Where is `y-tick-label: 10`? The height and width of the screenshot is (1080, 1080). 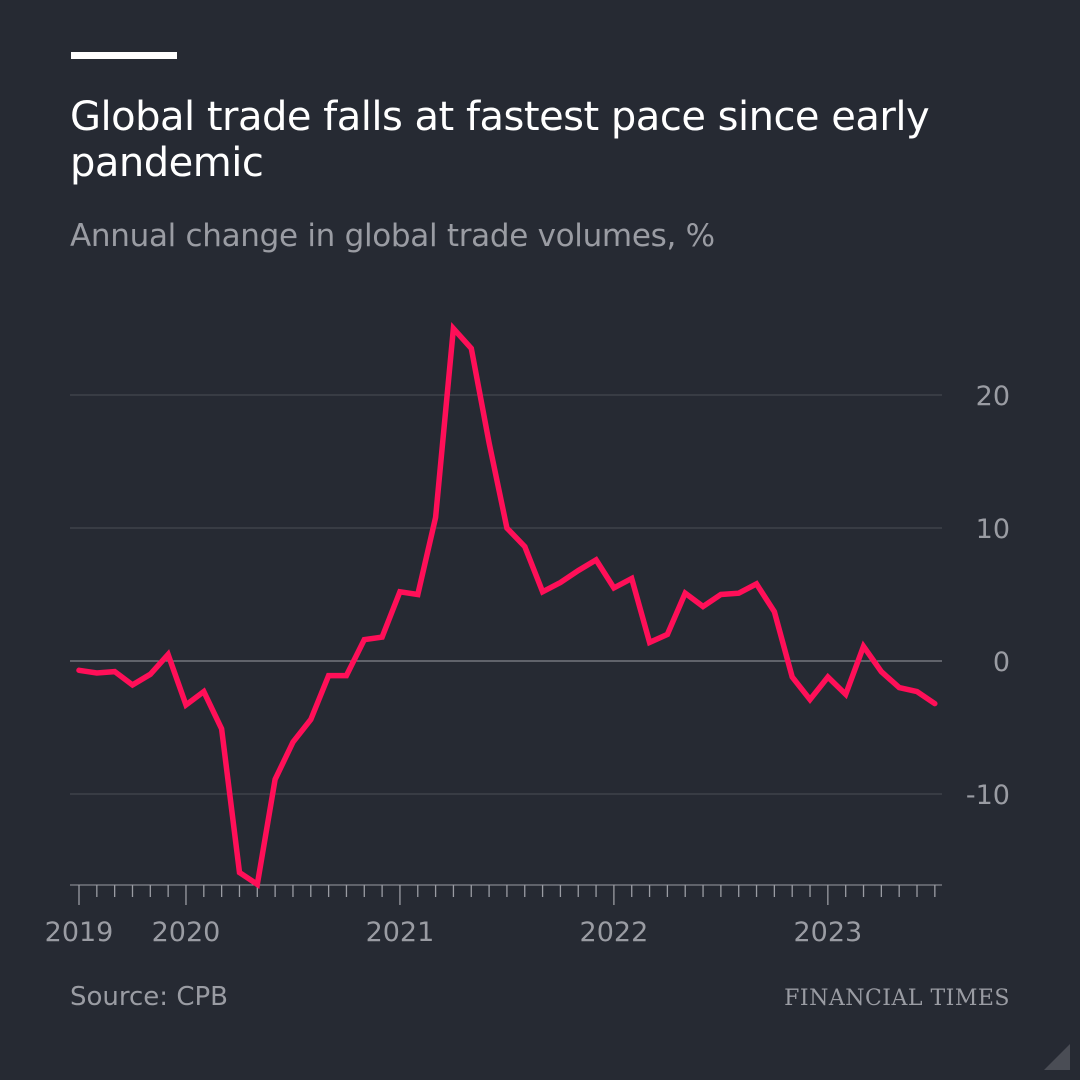
y-tick-label: 10 is located at coordinates (993, 529).